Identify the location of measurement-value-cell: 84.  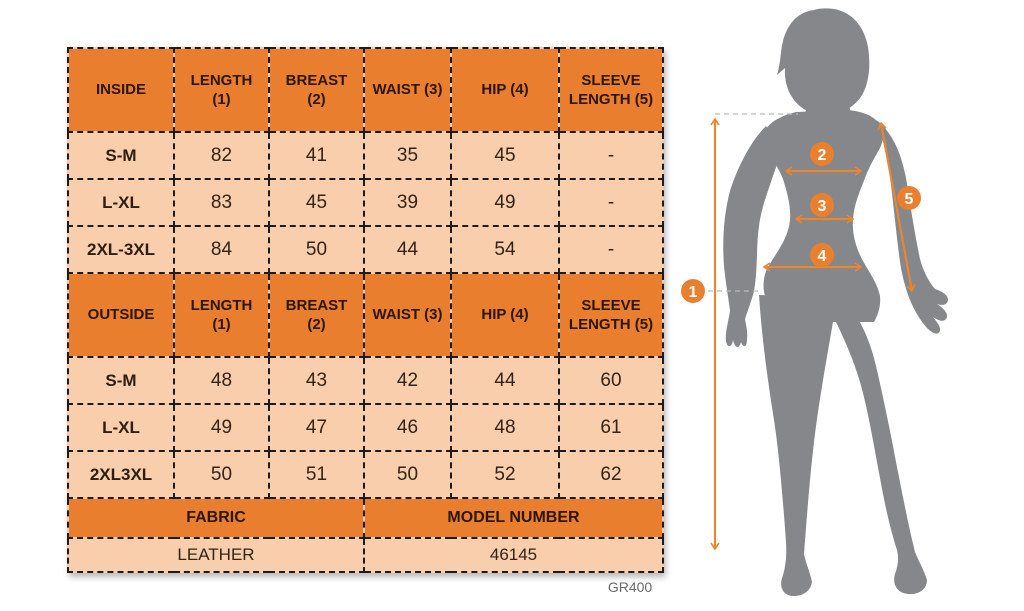
(221, 249).